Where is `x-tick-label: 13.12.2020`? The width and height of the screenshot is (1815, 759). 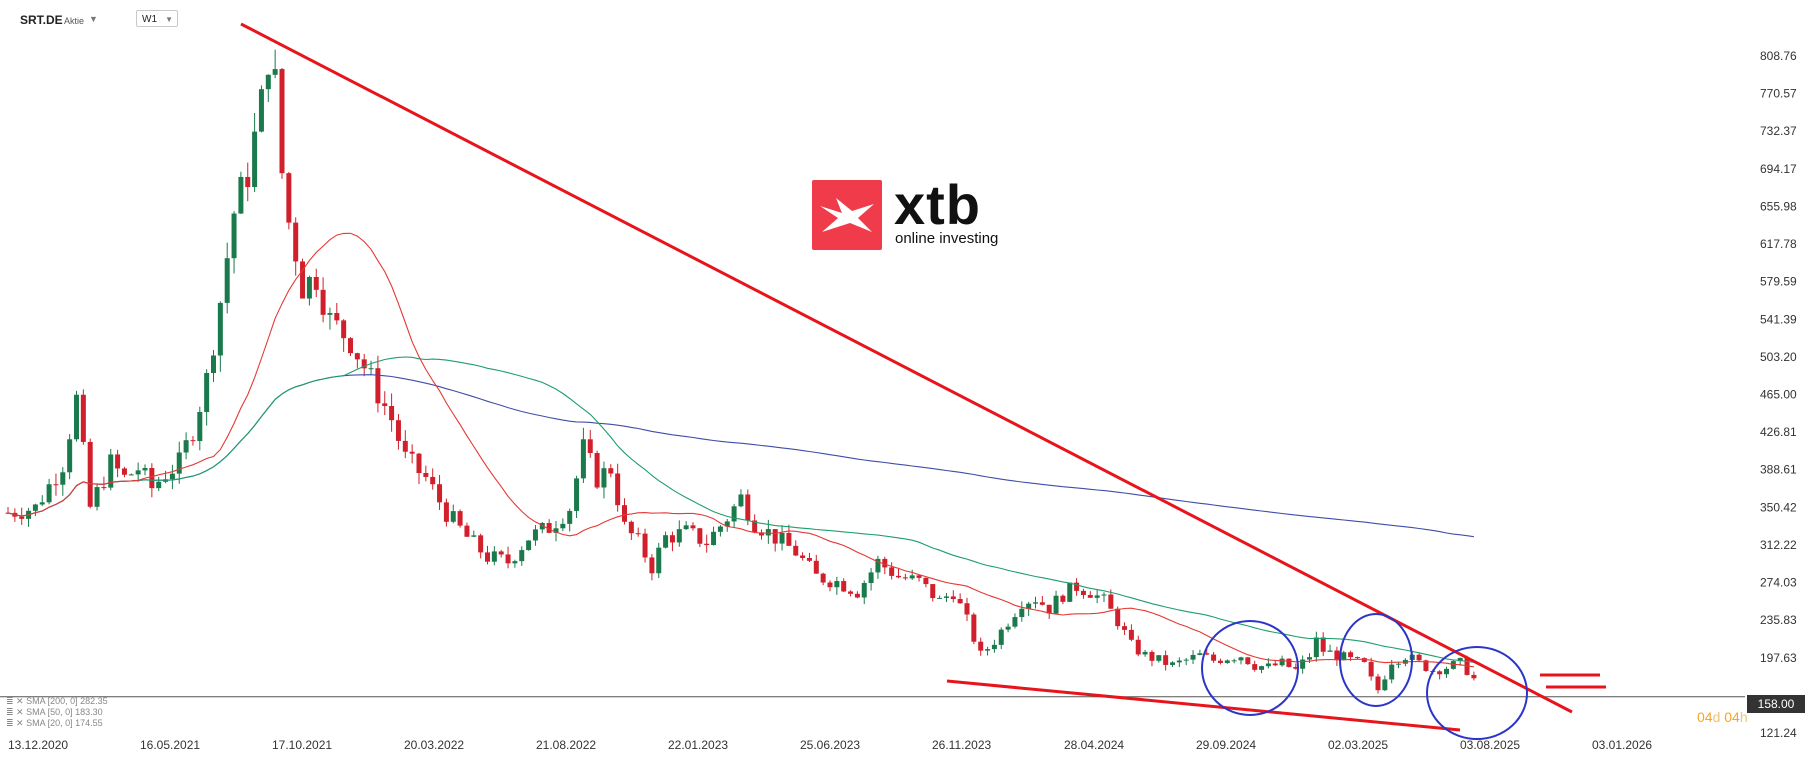
x-tick-label: 13.12.2020 is located at coordinates (38, 745).